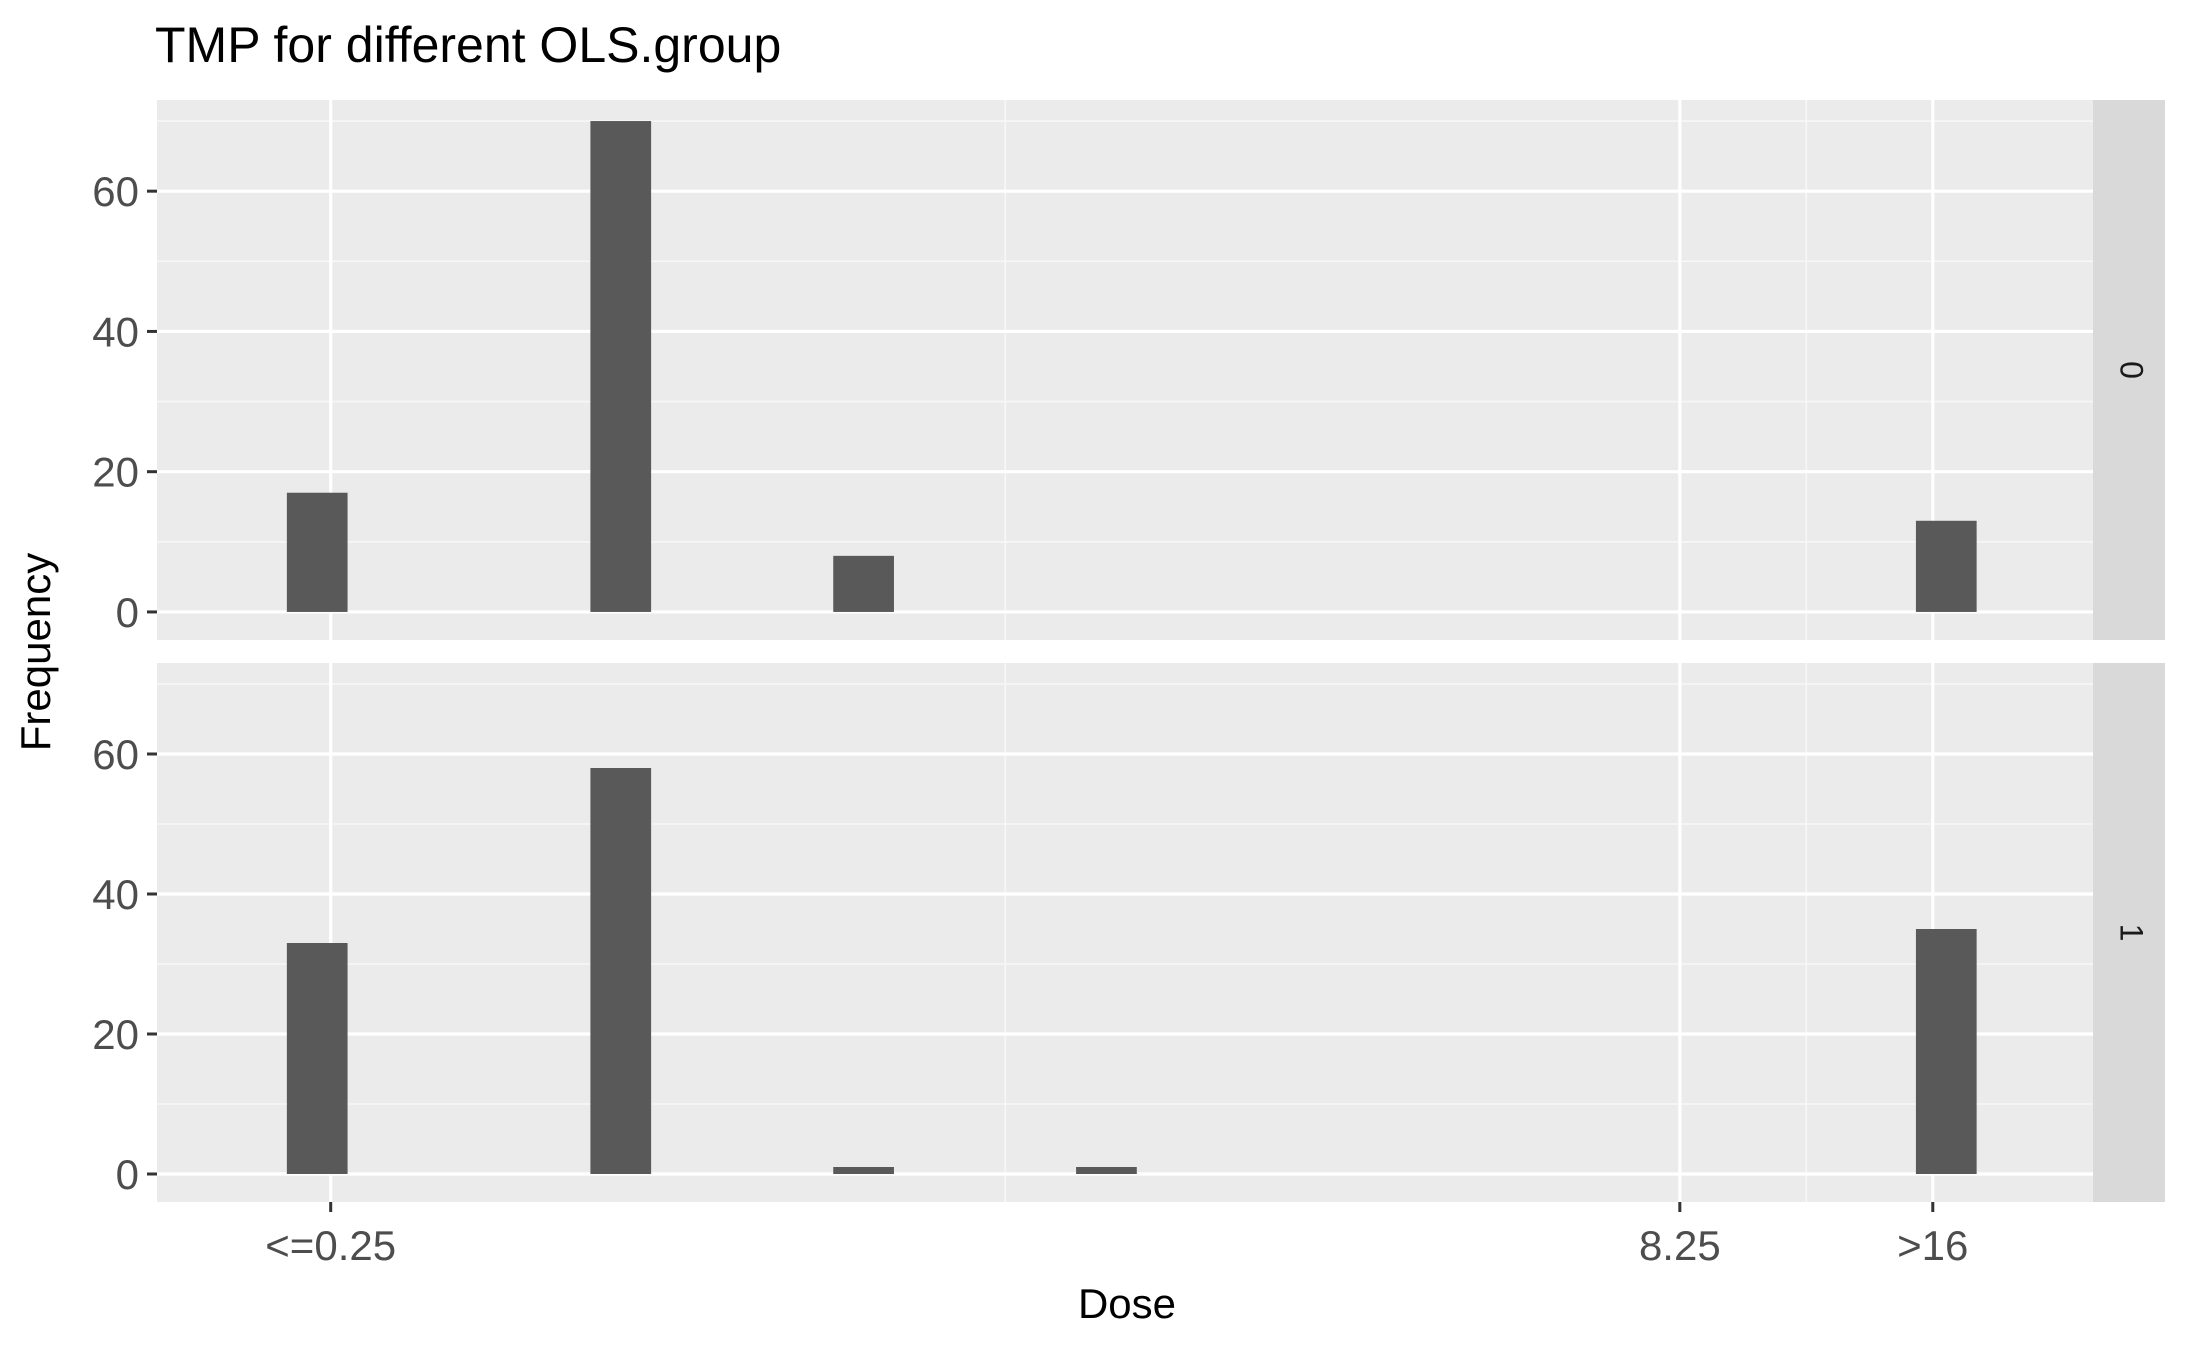  Describe the element at coordinates (35, 652) in the screenshot. I see `y-axis-title: Frequency` at that location.